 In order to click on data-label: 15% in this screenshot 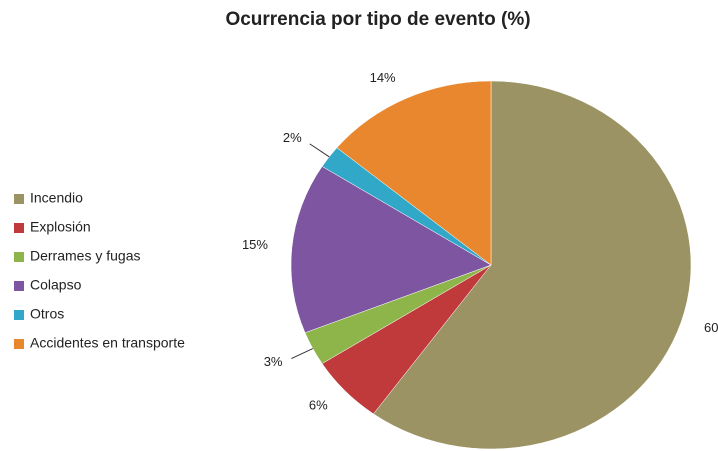, I will do `click(255, 244)`.